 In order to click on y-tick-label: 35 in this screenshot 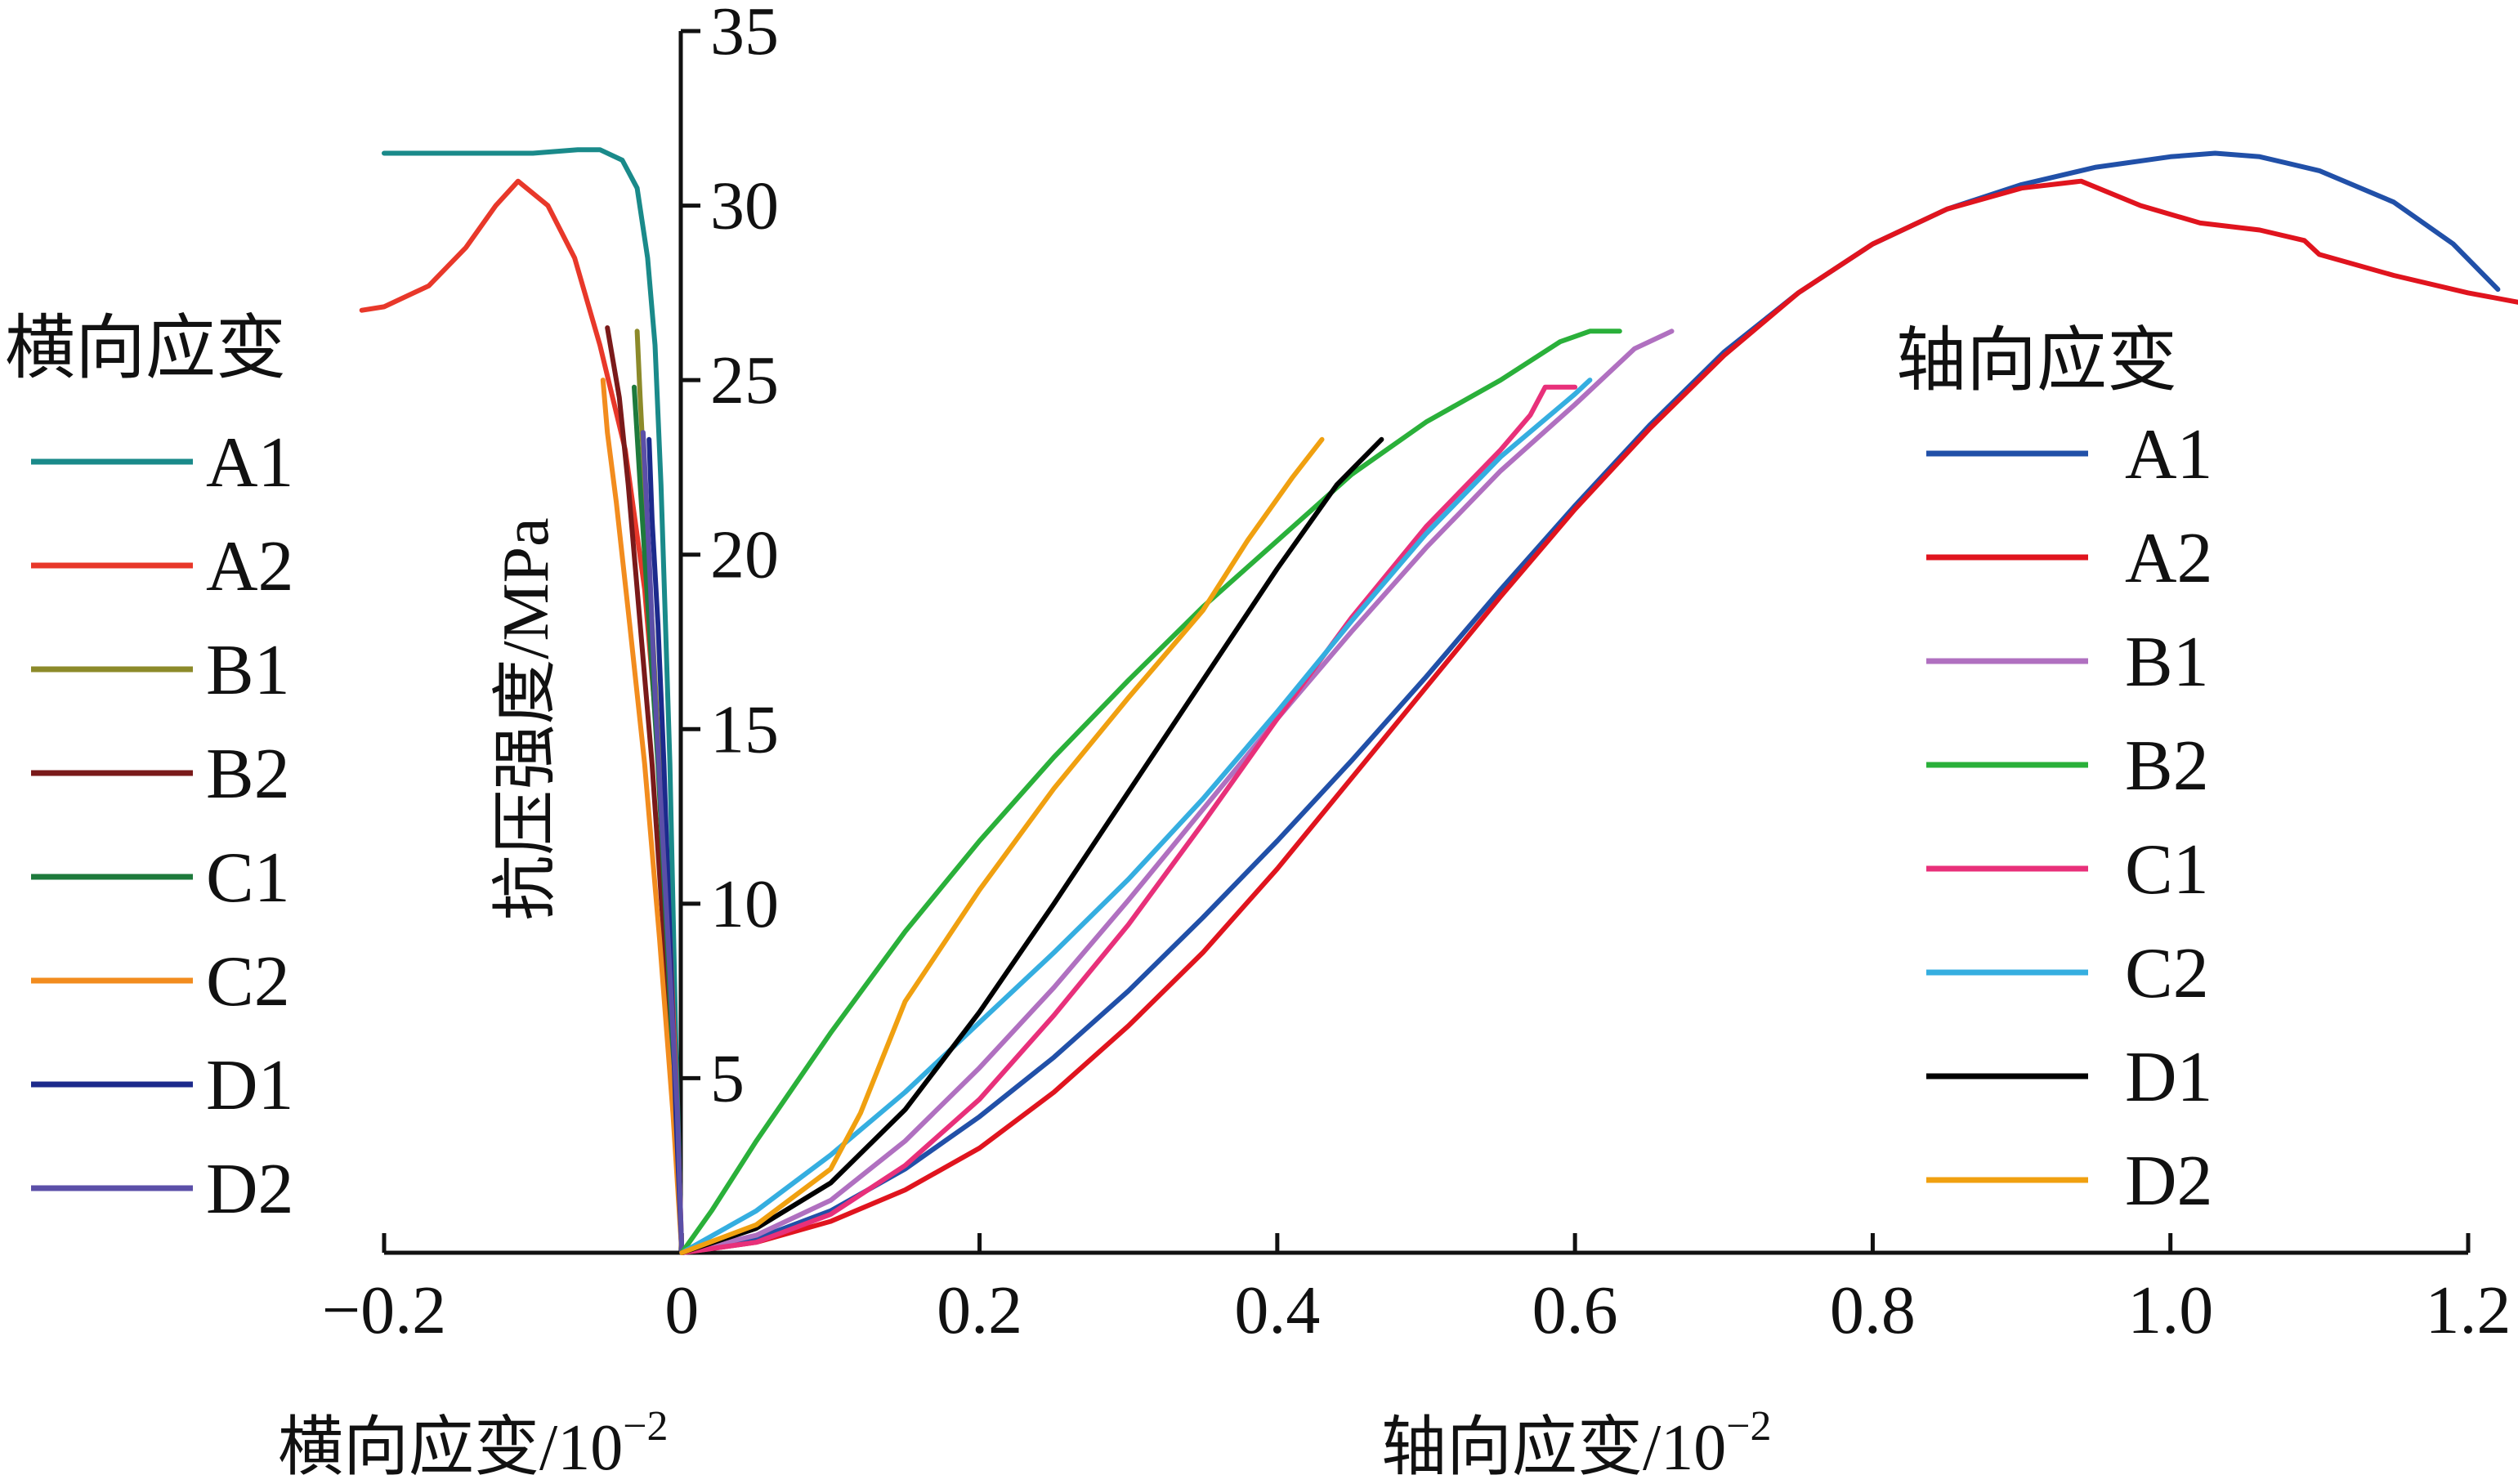, I will do `click(744, 34)`.